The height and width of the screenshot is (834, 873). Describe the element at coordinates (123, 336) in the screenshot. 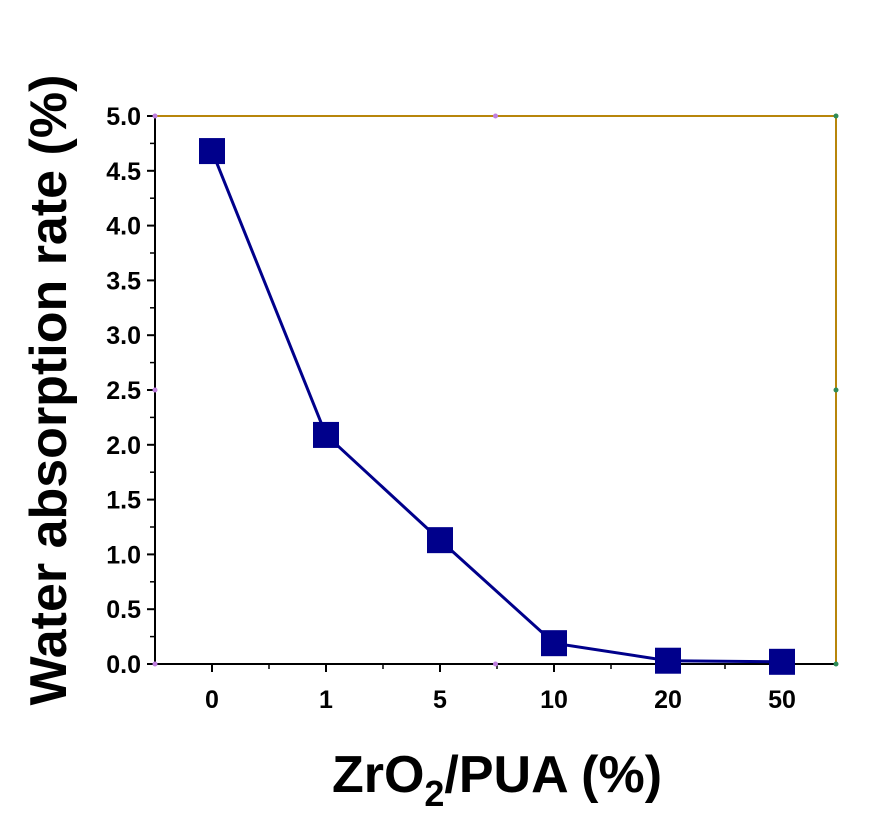

I see `y-tick-label: 3.0` at that location.